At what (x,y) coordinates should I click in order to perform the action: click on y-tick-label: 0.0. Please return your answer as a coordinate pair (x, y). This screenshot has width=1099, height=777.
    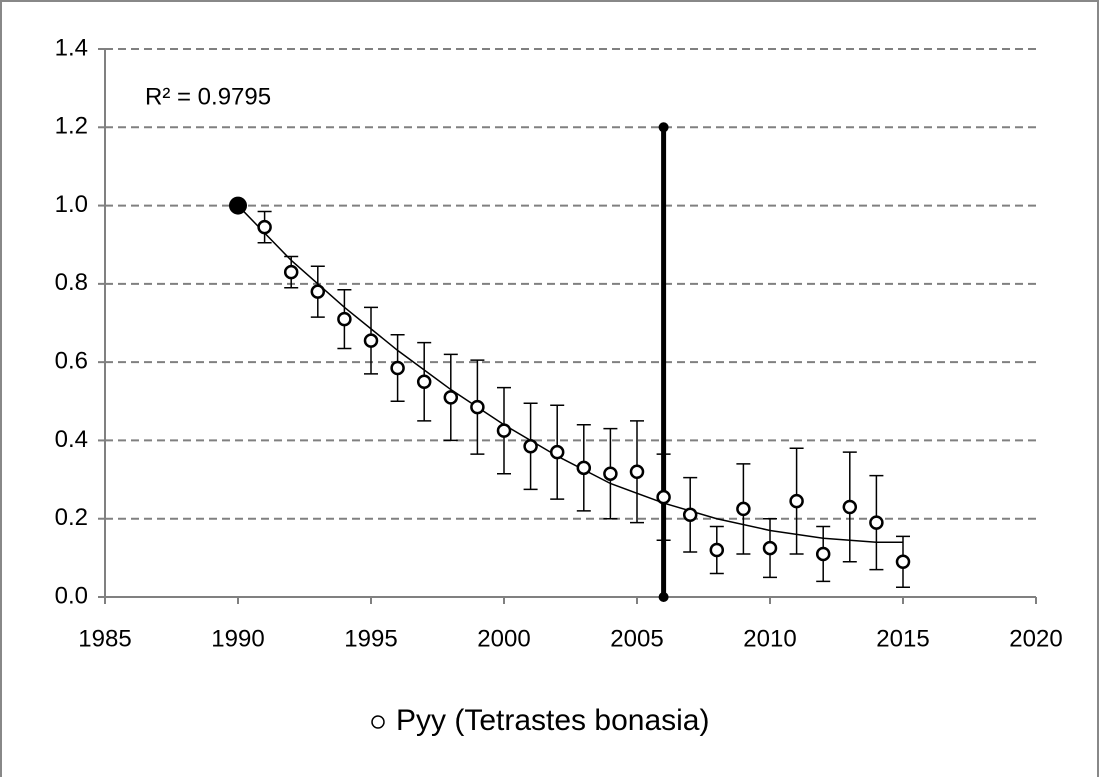
    Looking at the image, I should click on (71, 595).